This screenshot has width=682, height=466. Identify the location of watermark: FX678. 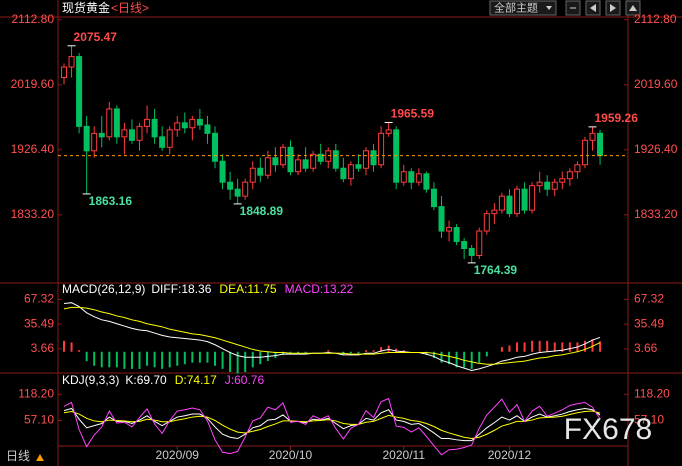
(608, 429).